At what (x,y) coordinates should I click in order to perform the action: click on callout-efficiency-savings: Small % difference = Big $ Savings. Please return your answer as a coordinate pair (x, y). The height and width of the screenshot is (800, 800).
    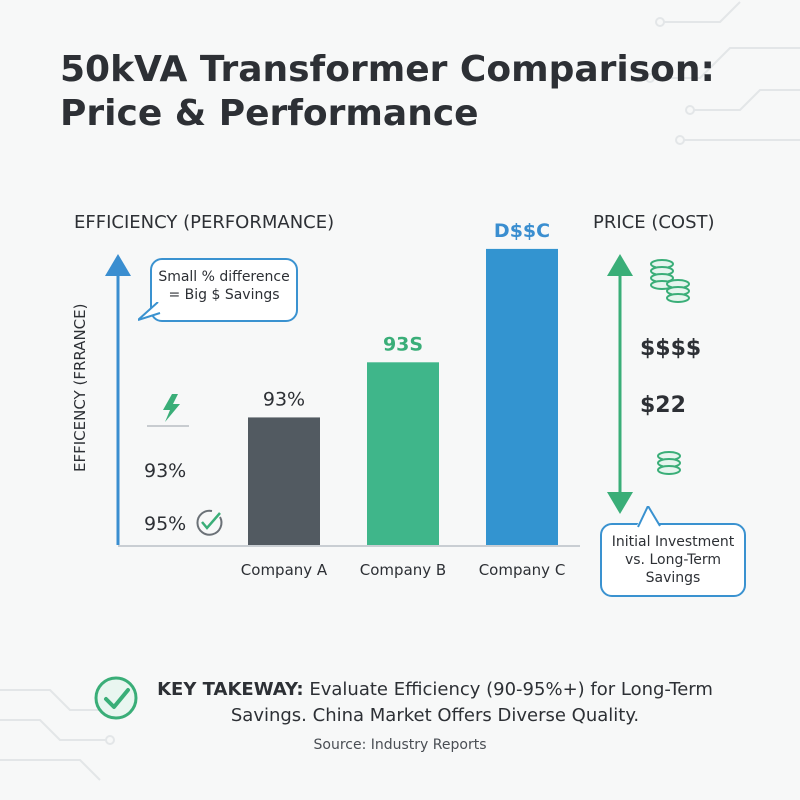
    Looking at the image, I should click on (218, 290).